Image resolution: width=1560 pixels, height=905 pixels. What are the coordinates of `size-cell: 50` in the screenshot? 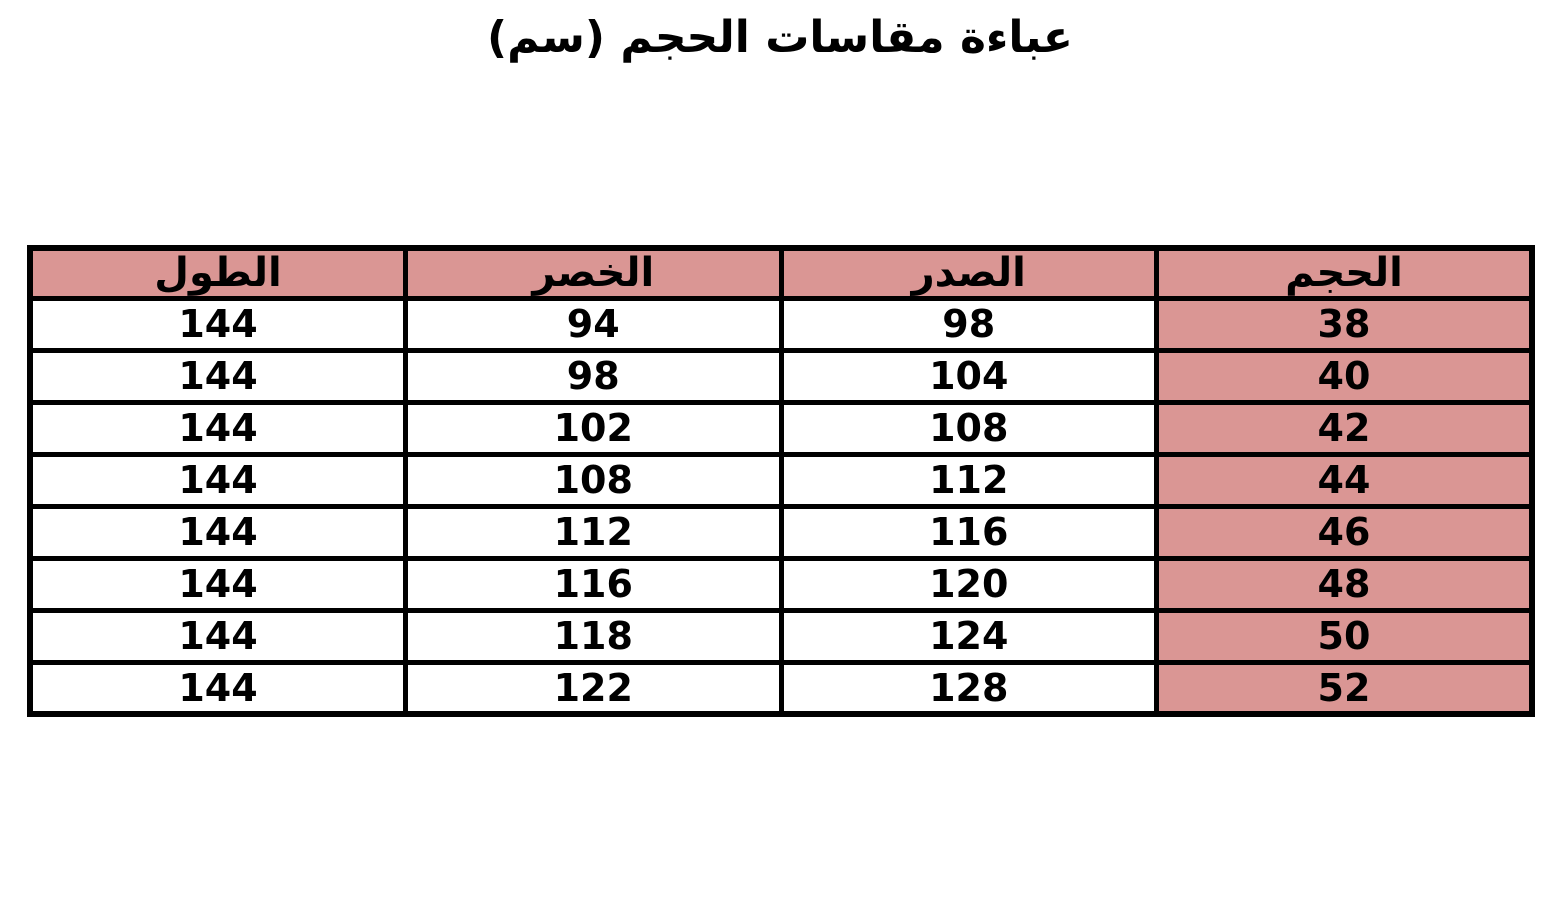 It's located at (1344, 636).